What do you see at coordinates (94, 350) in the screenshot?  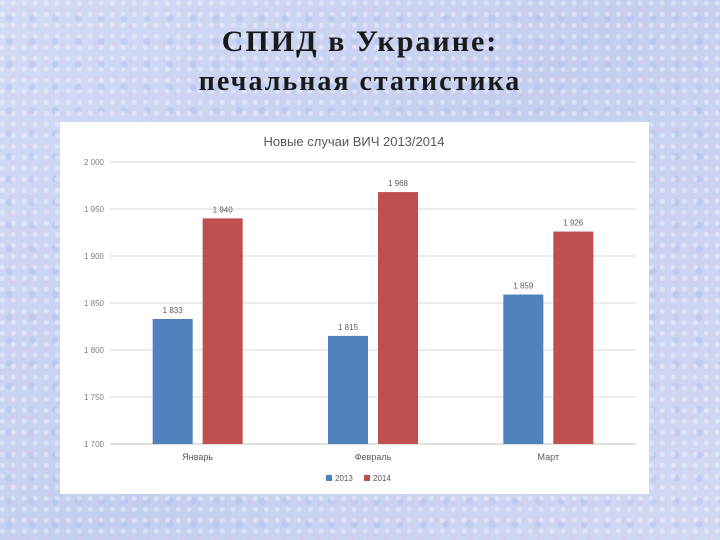 I see `y-tick-label: 1 800` at bounding box center [94, 350].